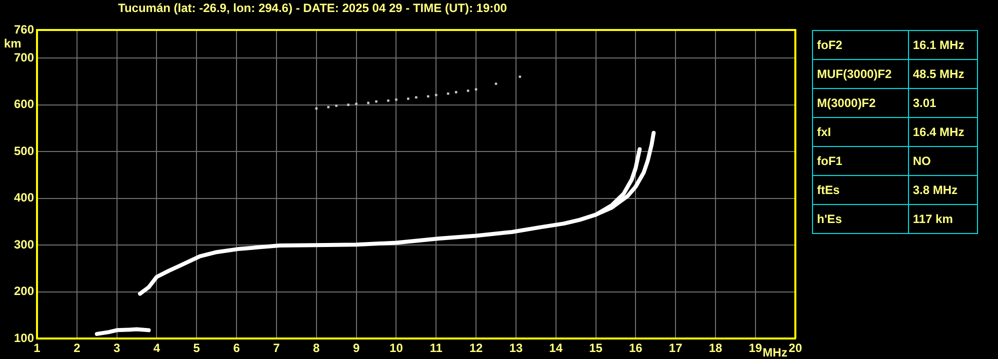  What do you see at coordinates (316, 348) in the screenshot?
I see `x-tick-label: 8` at bounding box center [316, 348].